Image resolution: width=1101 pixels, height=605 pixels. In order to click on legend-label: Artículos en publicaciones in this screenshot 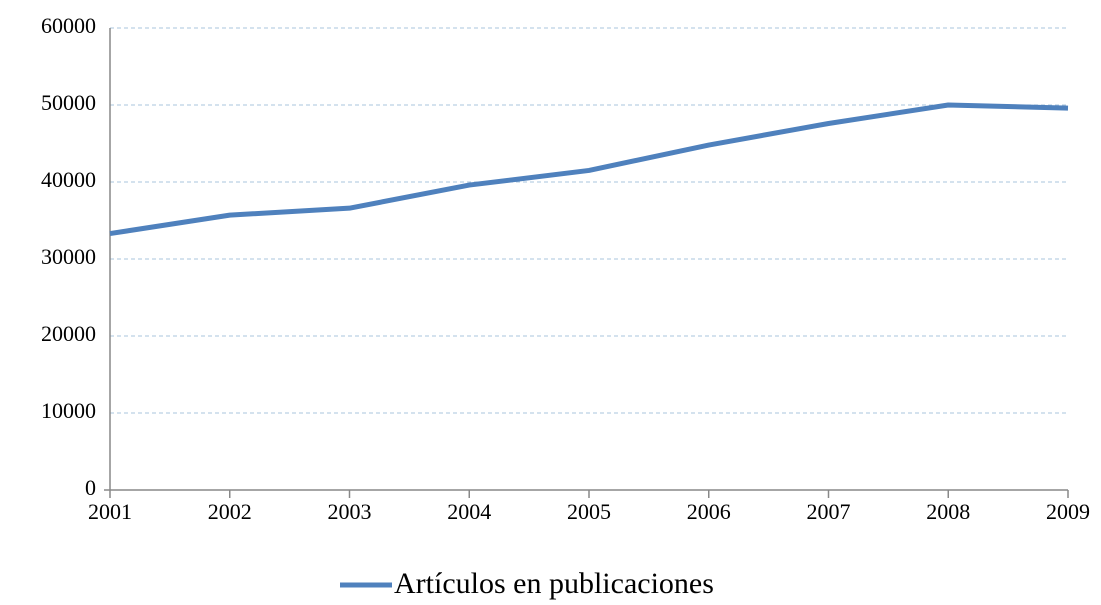, I will do `click(554, 583)`.